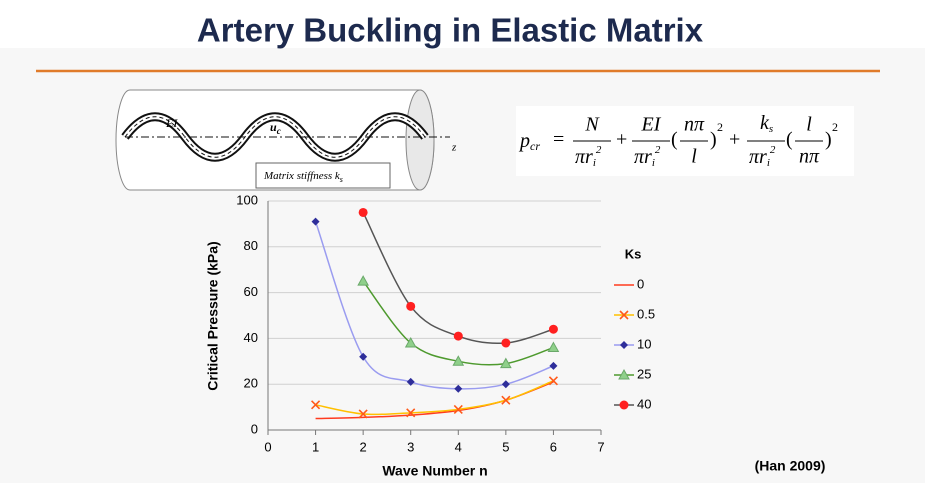 This screenshot has width=925, height=488. I want to click on x-tick-label: 7, so click(600, 446).